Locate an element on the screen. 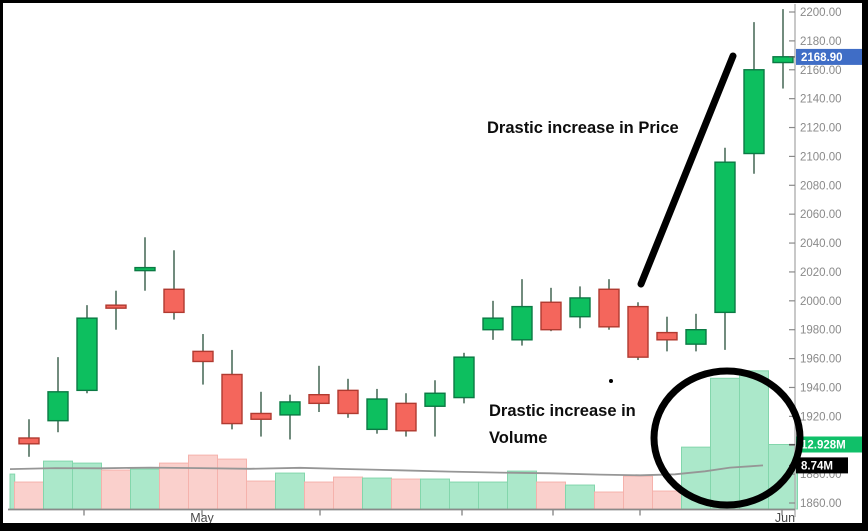  axis-label: 2040.00 is located at coordinates (821, 244).